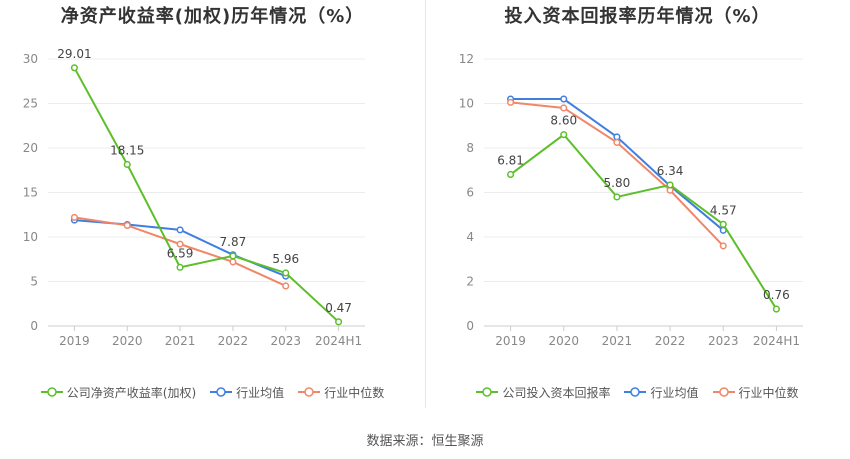 This screenshot has height=459, width=850. Describe the element at coordinates (470, 148) in the screenshot. I see `y-tick-label: 8` at that location.